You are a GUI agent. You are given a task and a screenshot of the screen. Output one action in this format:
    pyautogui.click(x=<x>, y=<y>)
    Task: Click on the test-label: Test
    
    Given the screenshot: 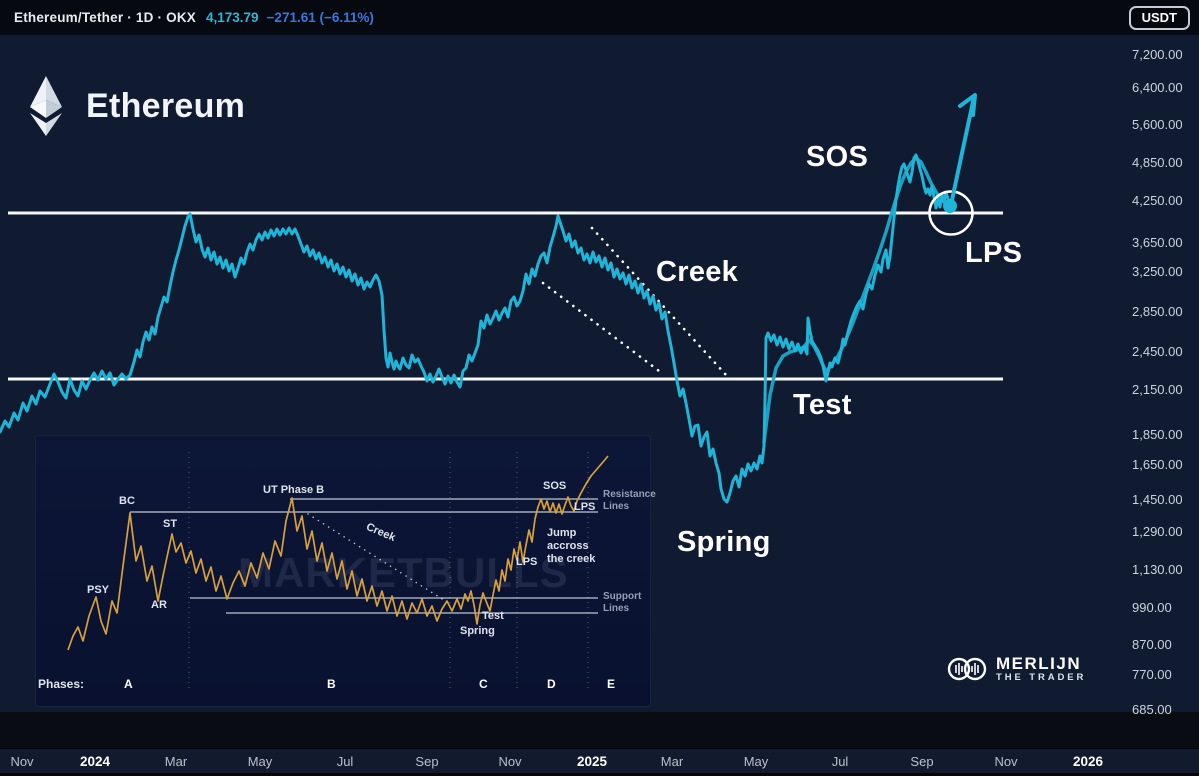 What is the action you would take?
    pyautogui.click(x=822, y=405)
    